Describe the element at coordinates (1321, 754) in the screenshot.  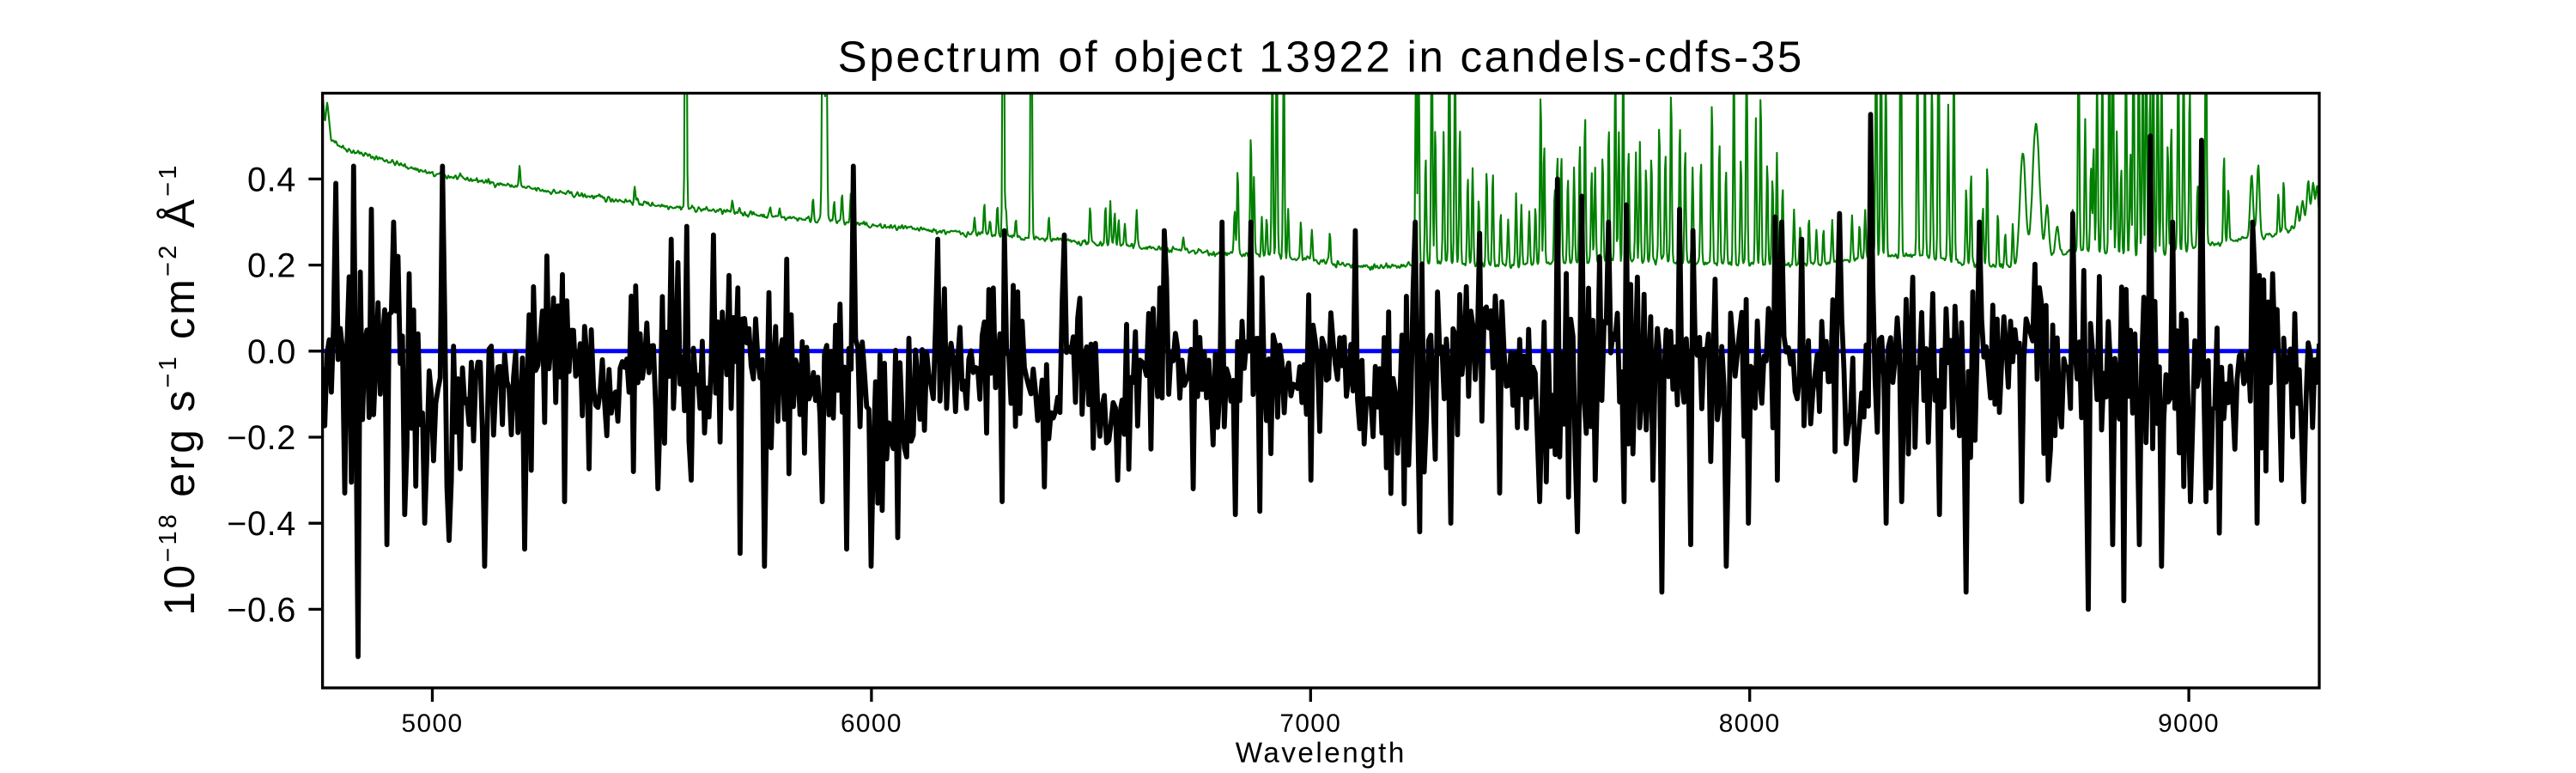
I see `svg-text: Wavelength` at that location.